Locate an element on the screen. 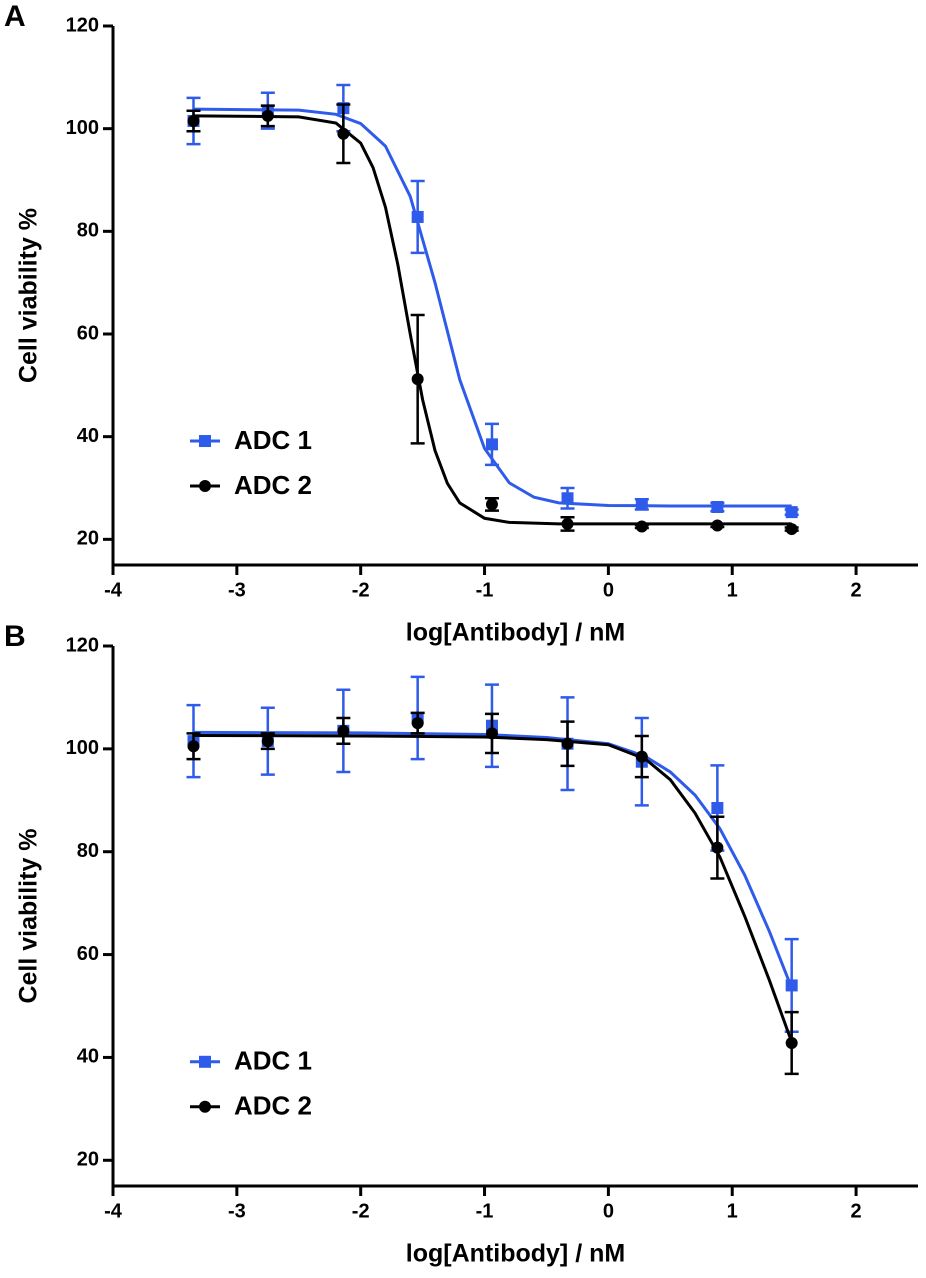 The width and height of the screenshot is (926, 1278). panel-label: A is located at coordinates (15, 16).